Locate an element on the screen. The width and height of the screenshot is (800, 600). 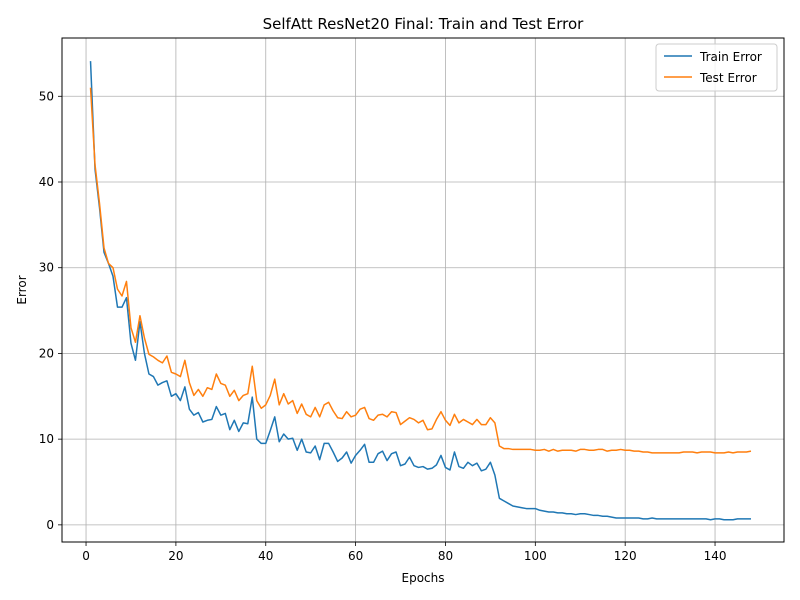
x-tick-label: 40 is located at coordinates (265, 556).